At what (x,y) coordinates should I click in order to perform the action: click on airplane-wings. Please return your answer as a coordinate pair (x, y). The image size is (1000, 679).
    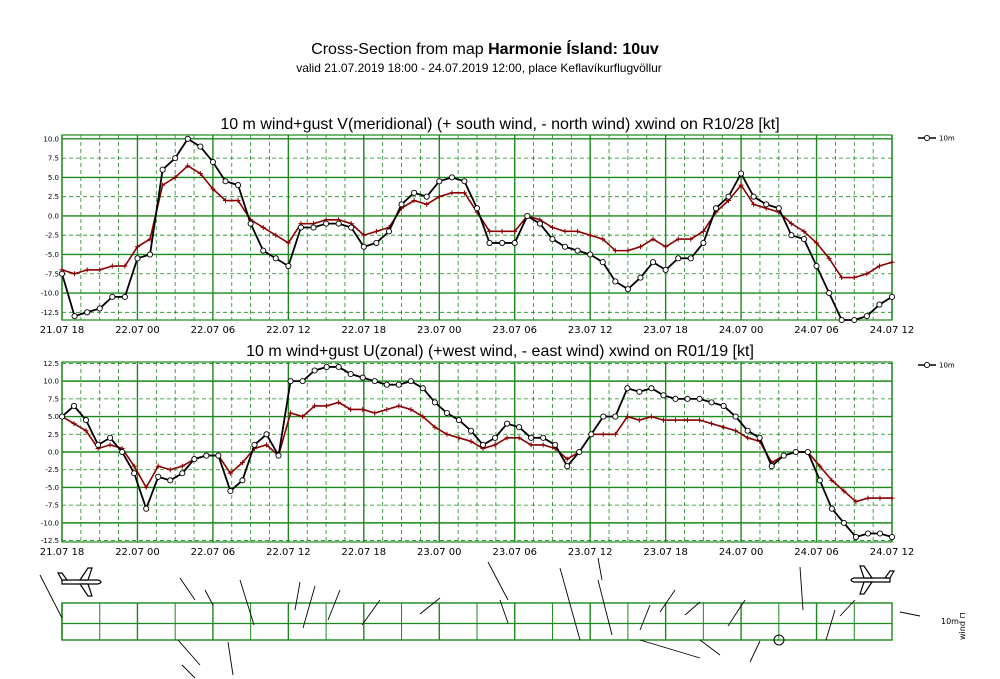
    Looking at the image, I should click on (85, 582).